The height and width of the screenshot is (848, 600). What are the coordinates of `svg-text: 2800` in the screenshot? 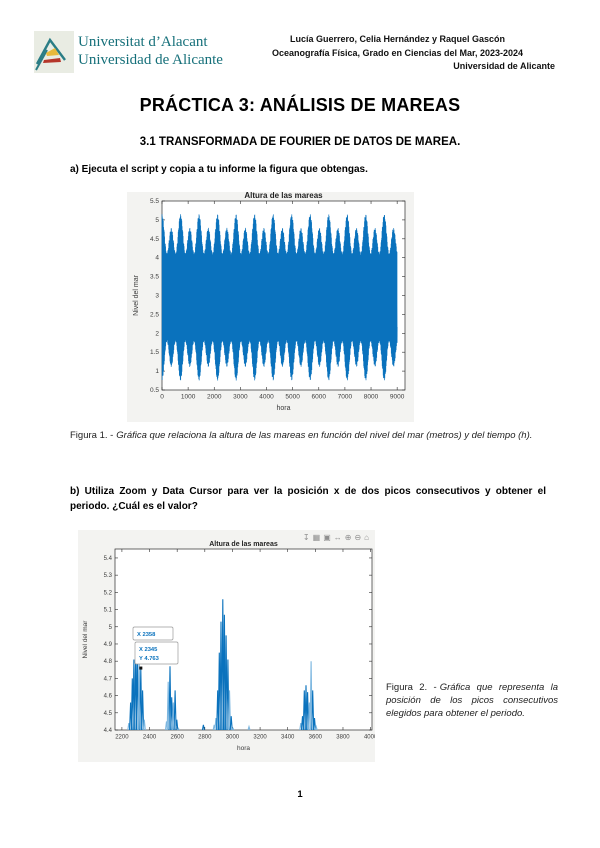 It's located at (205, 738).